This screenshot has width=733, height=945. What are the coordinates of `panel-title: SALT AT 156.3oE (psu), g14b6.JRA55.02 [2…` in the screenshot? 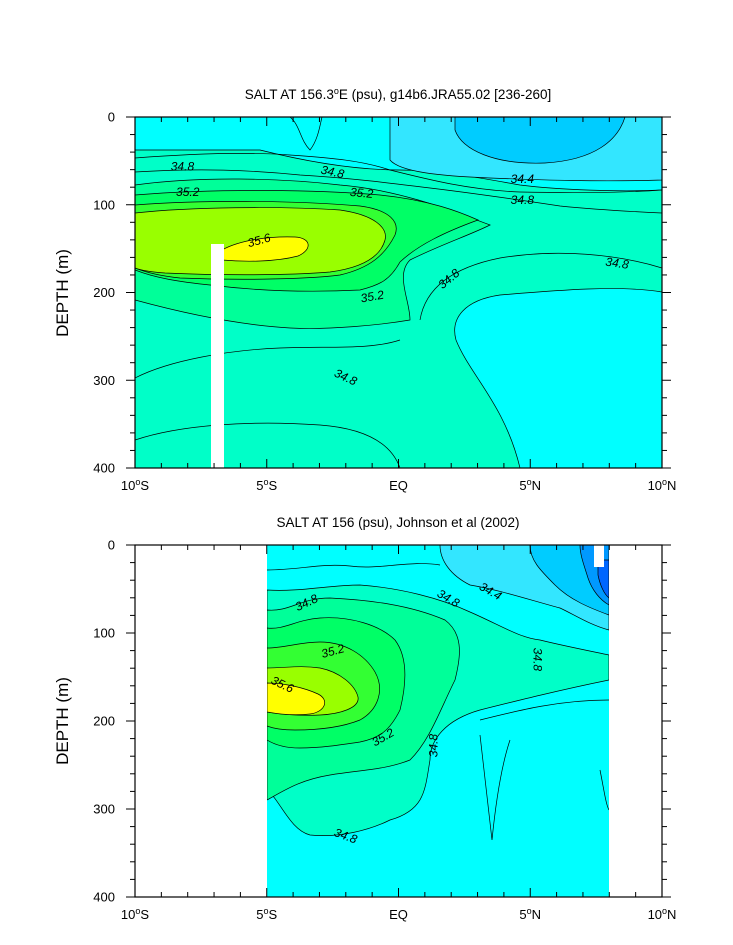 It's located at (398, 94).